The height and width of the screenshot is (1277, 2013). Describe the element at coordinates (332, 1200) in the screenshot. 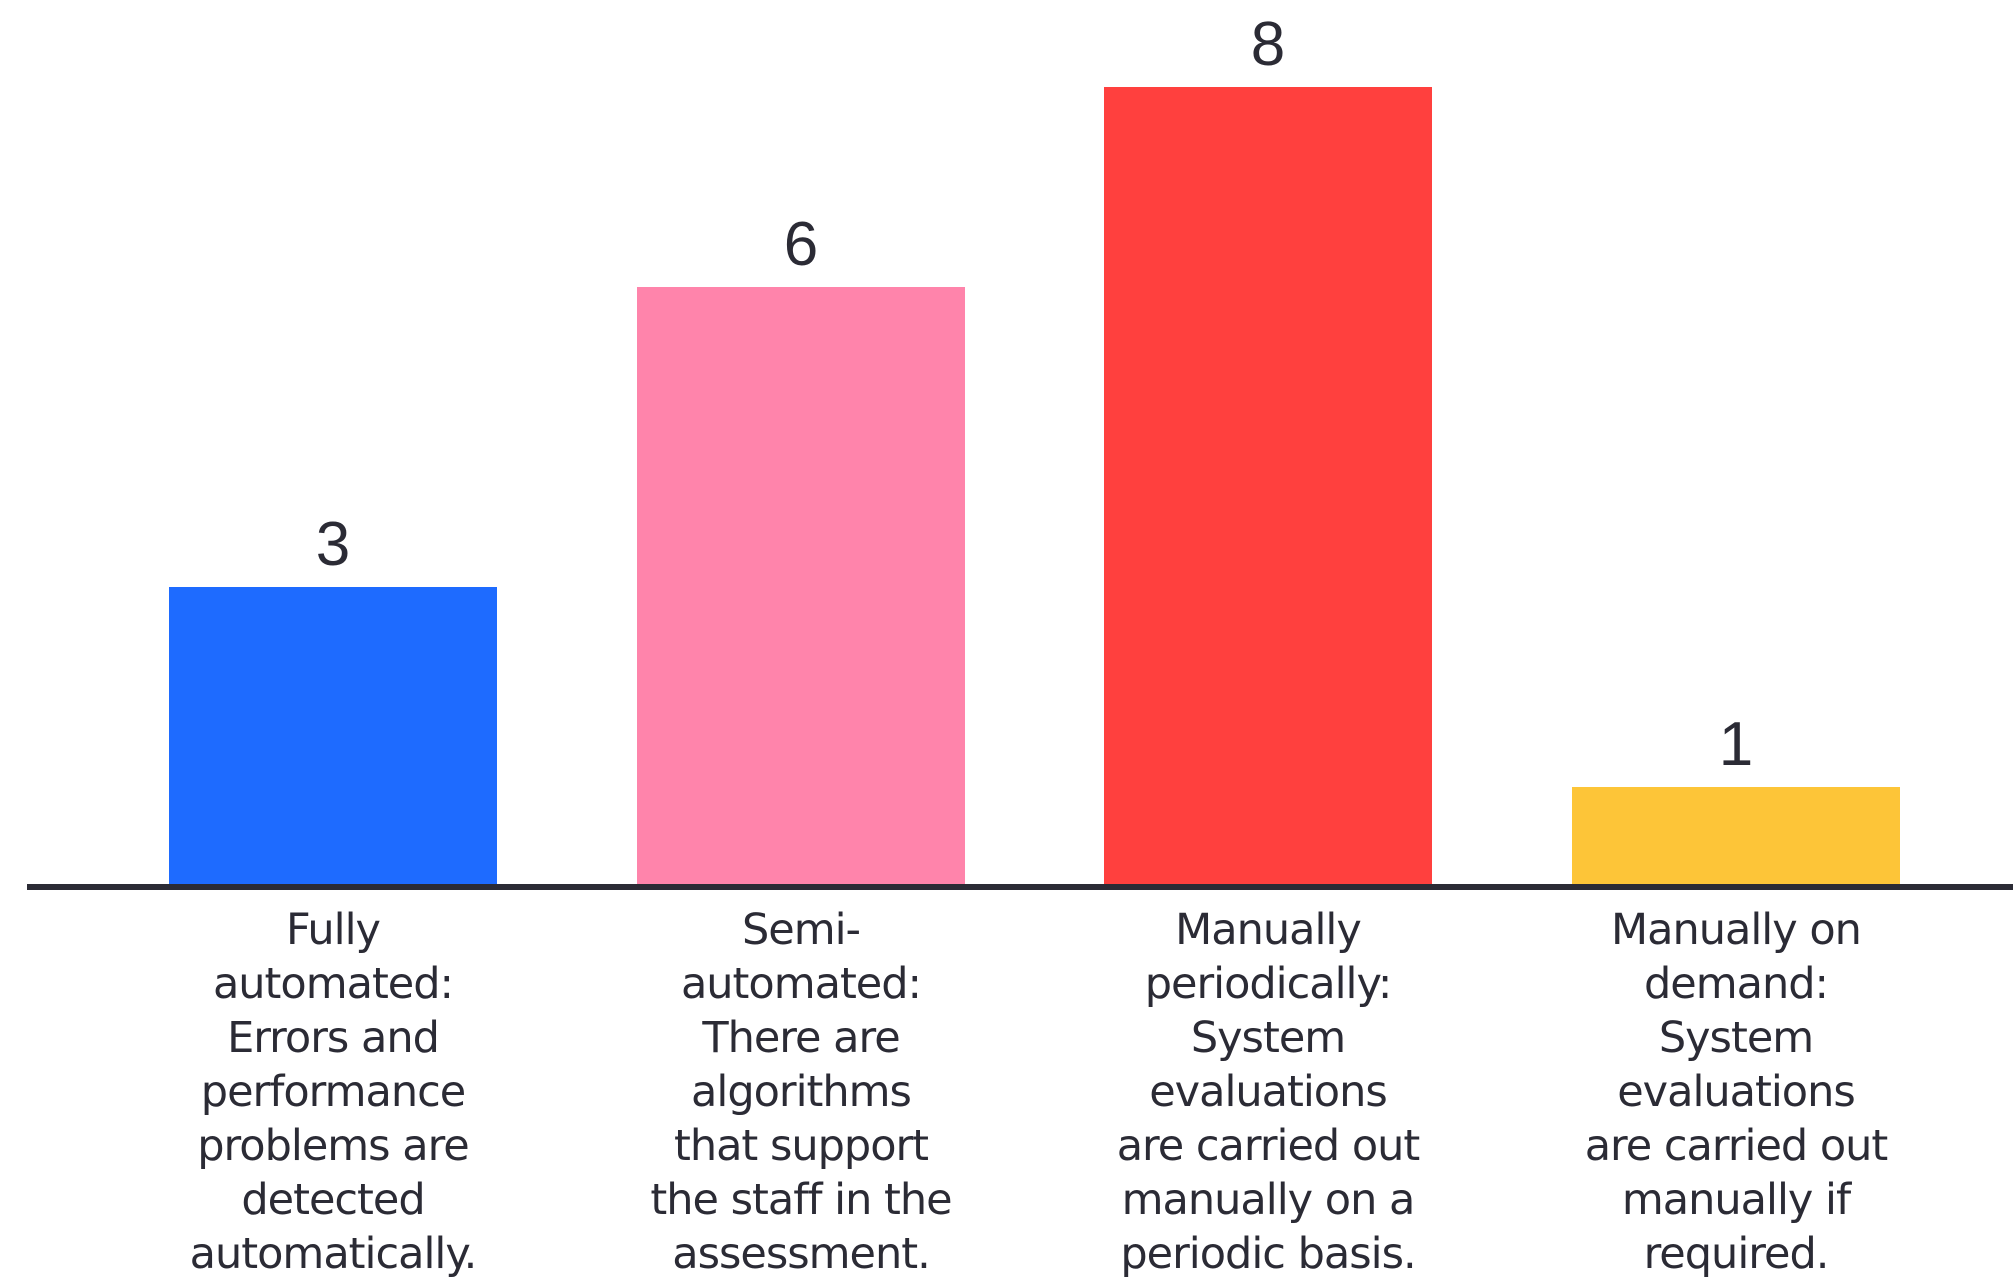

I see `category-label-line: detected` at that location.